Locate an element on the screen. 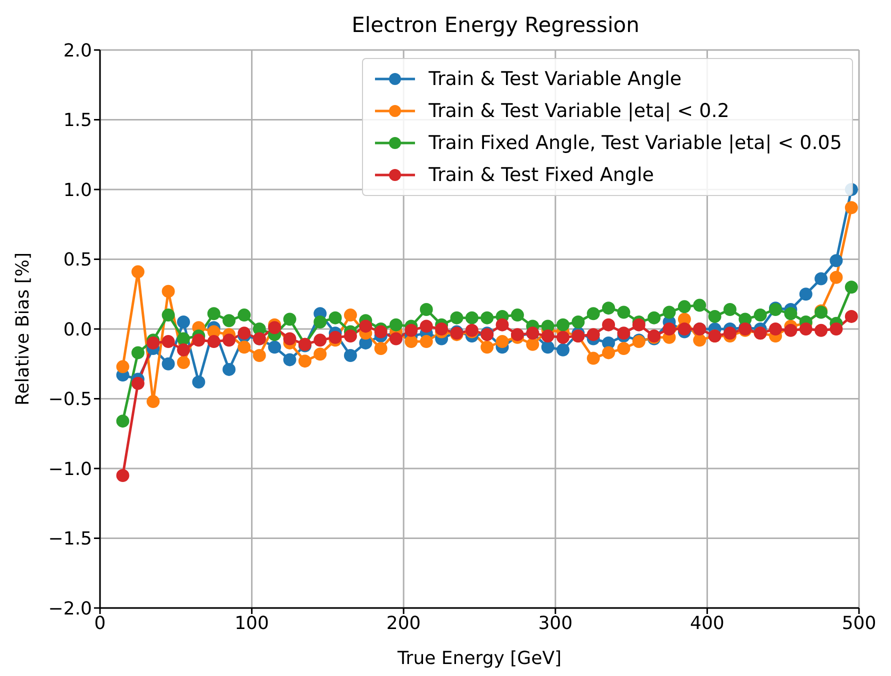  y-tick-label: −0.5 is located at coordinates (70, 399).